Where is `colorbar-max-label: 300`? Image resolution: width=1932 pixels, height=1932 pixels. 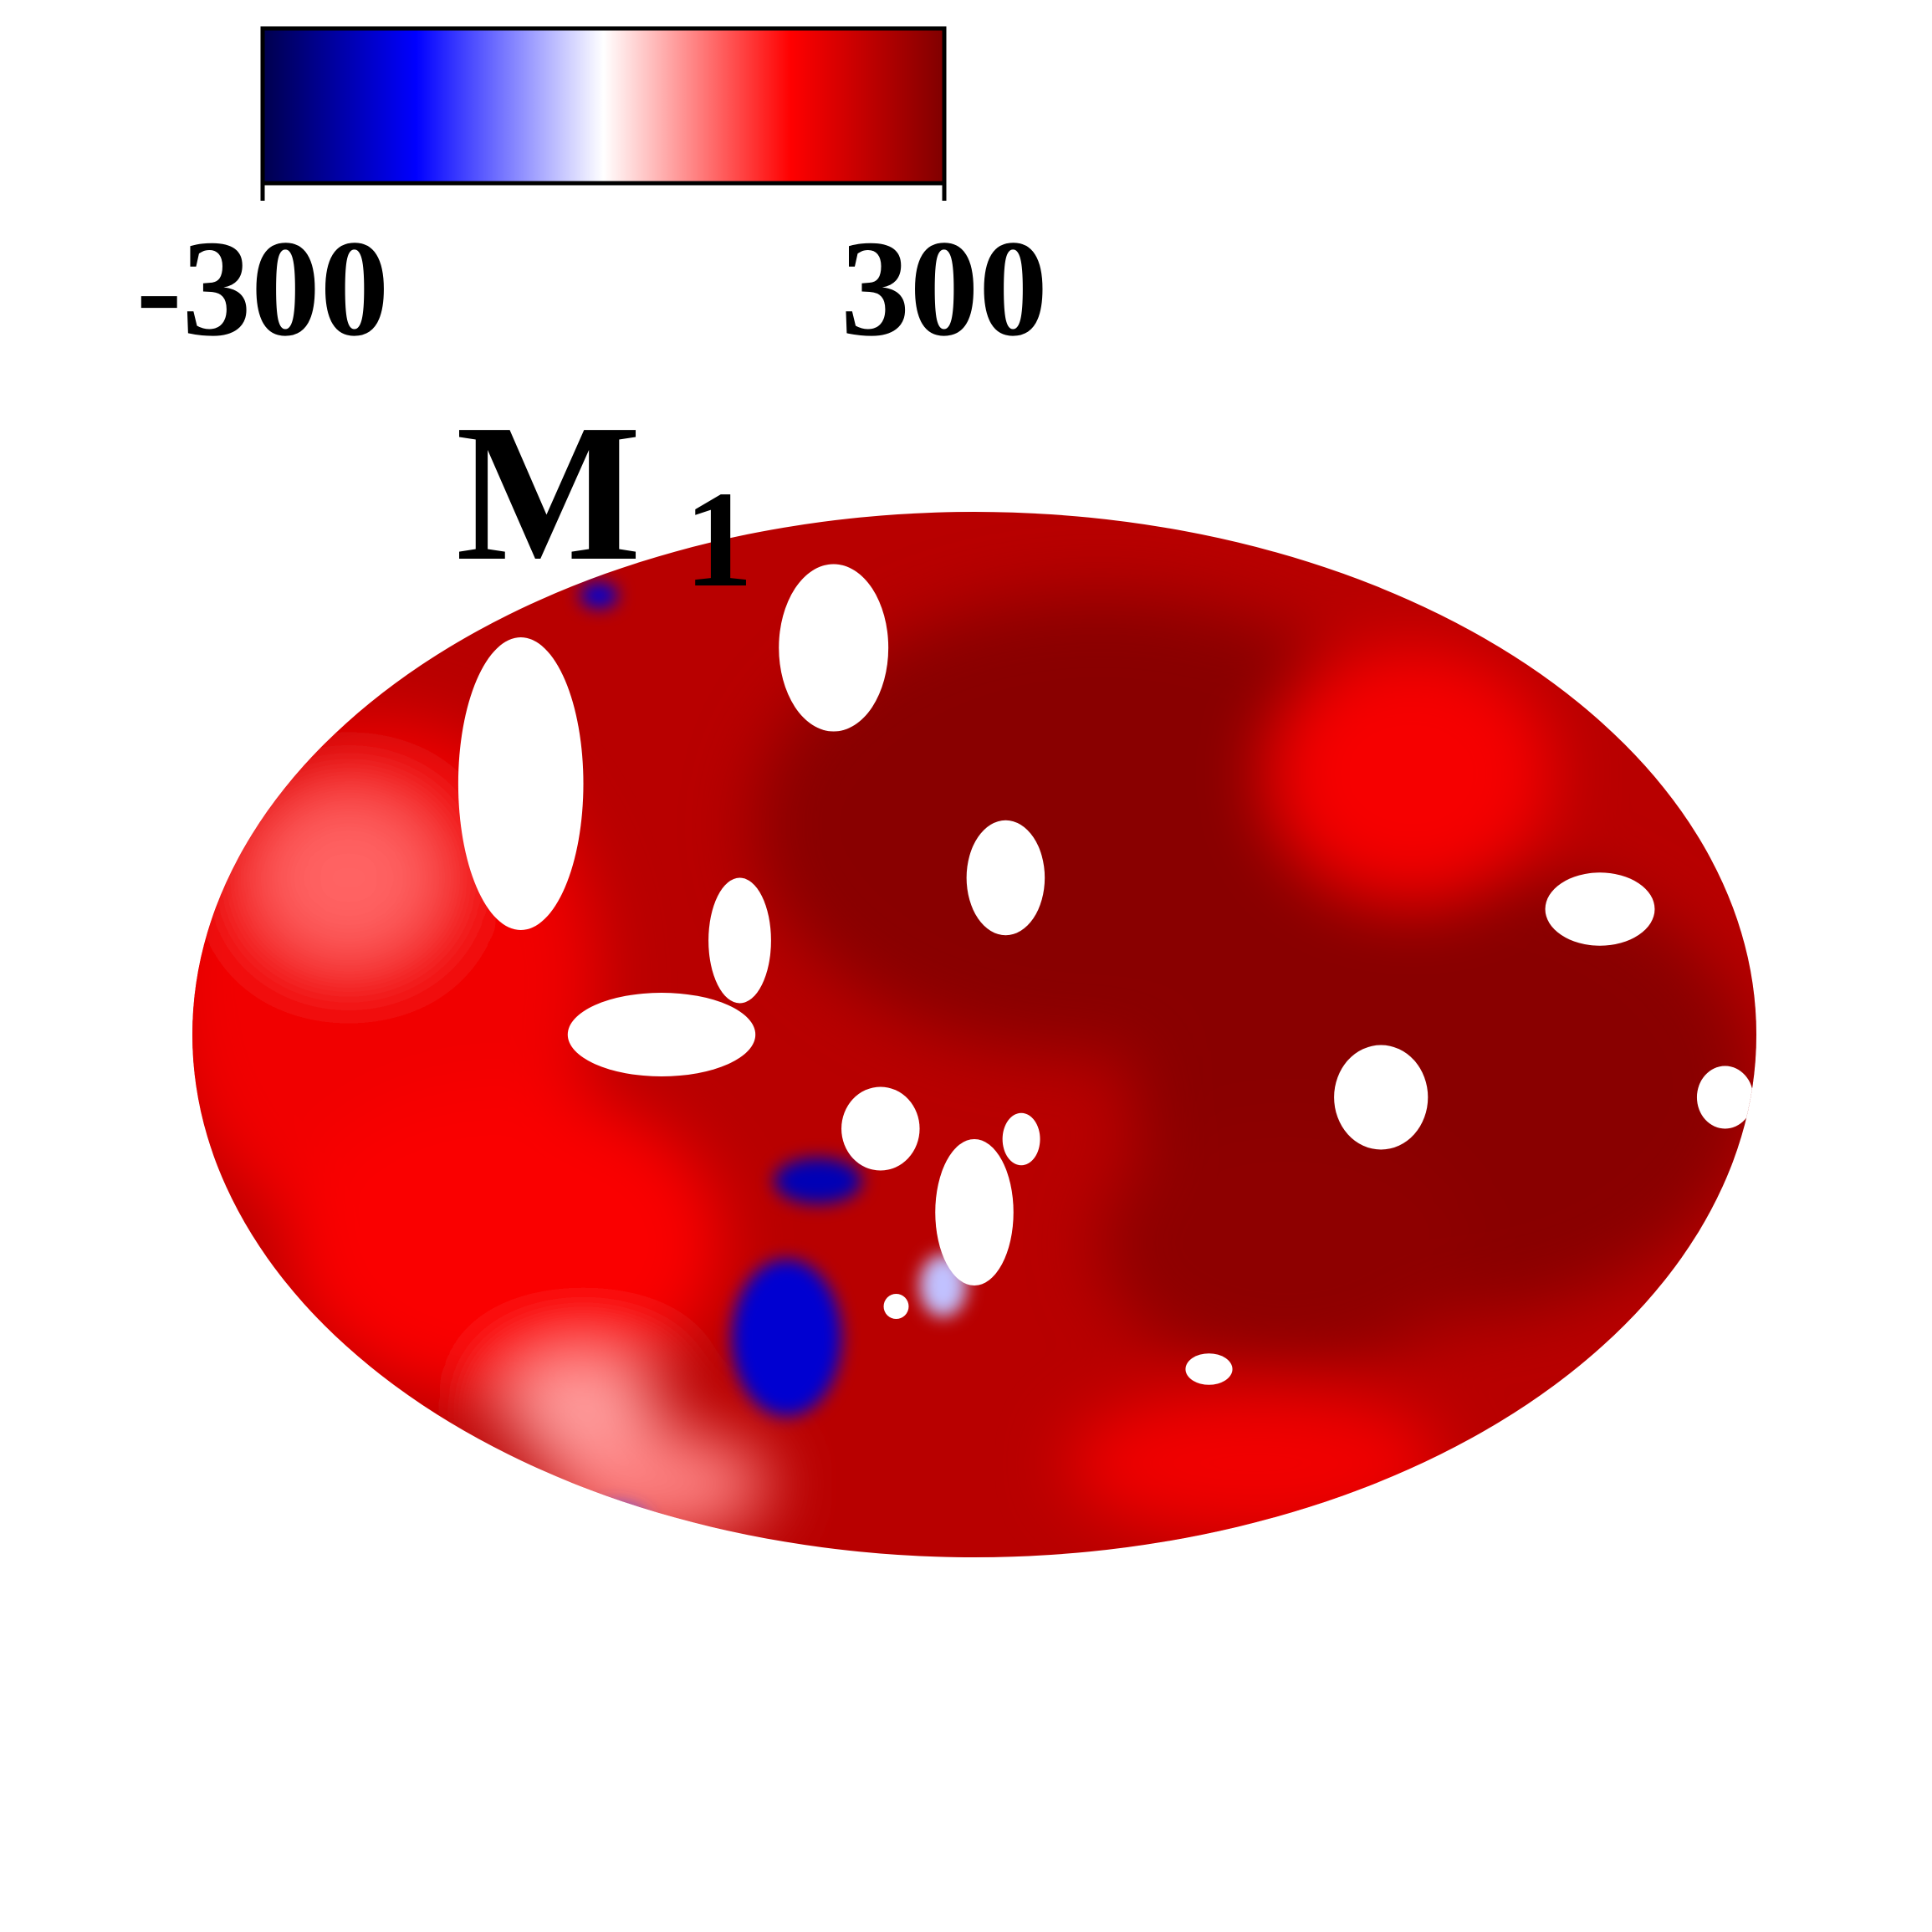 colorbar-max-label: 300 is located at coordinates (944, 288).